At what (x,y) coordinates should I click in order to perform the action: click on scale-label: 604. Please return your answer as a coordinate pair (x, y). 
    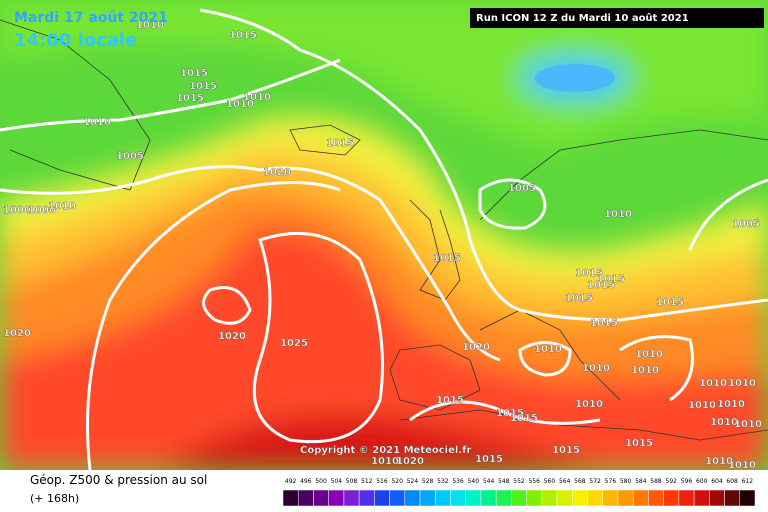
    Looking at the image, I should click on (717, 481).